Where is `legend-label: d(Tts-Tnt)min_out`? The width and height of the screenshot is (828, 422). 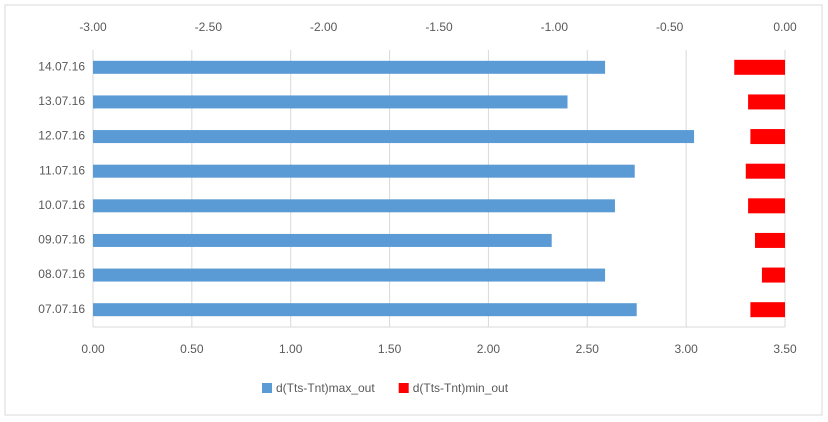
legend-label: d(Tts-Tnt)min_out is located at coordinates (461, 388).